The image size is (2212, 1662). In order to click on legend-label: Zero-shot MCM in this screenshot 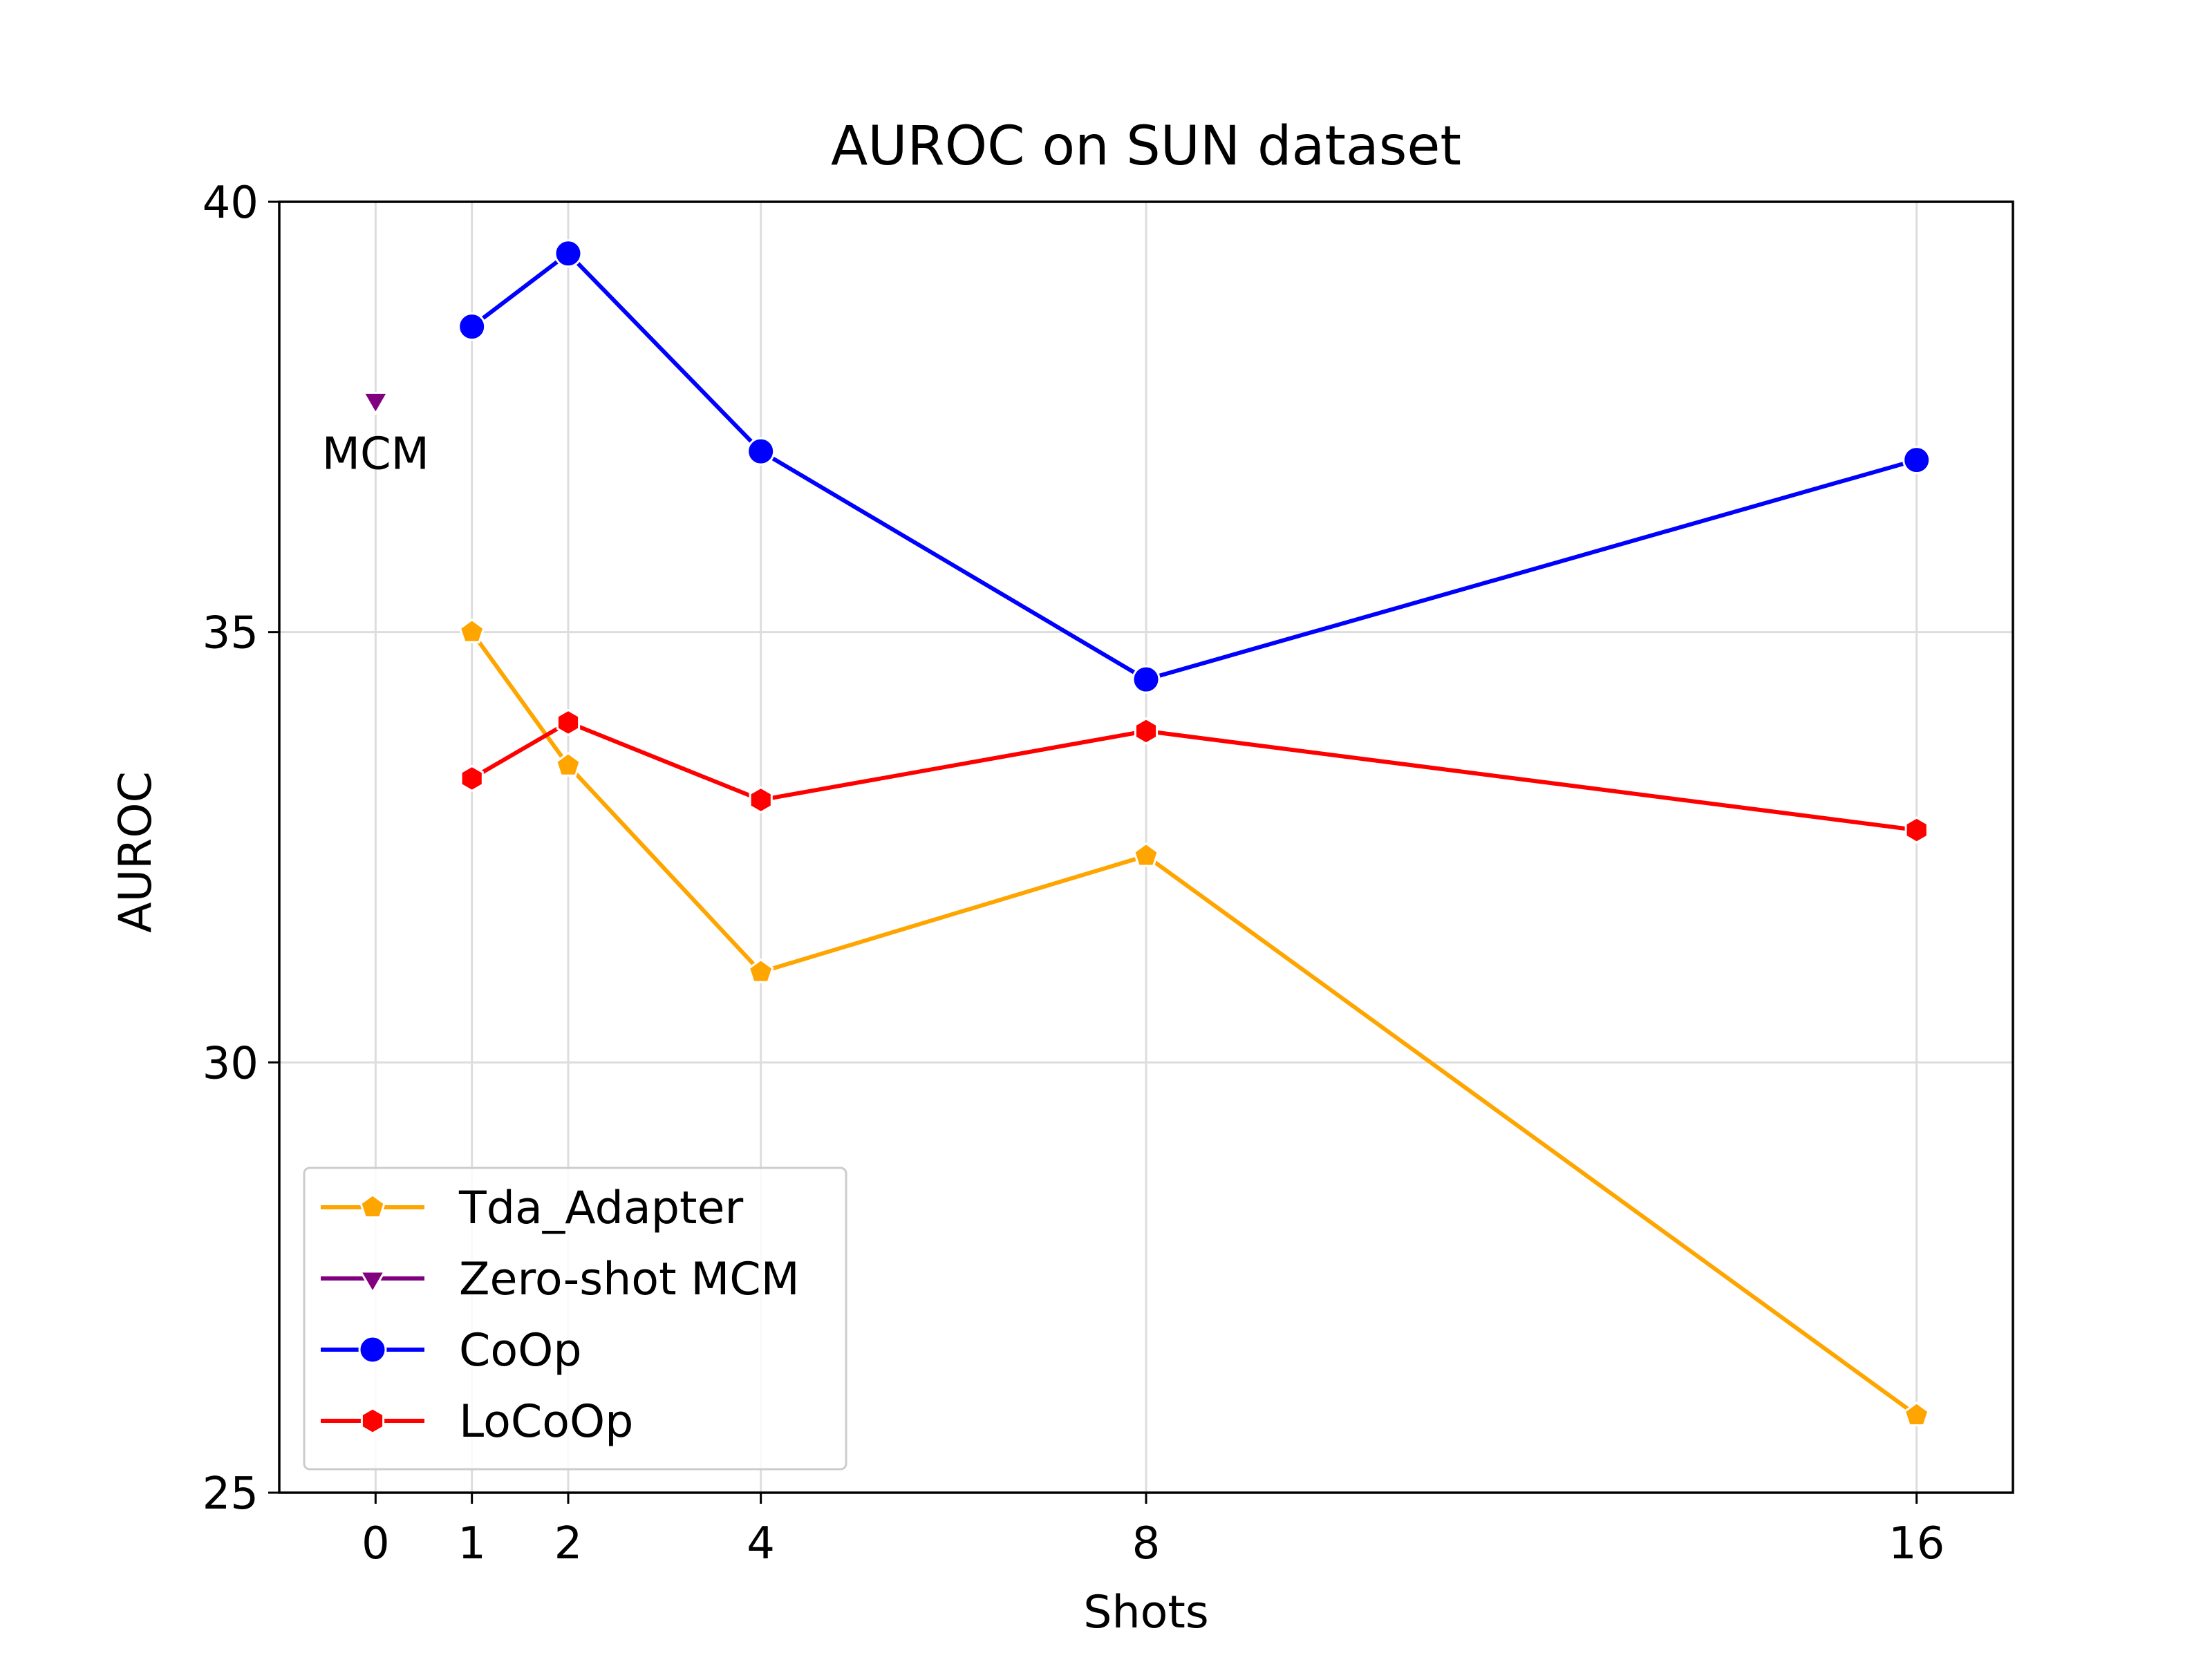, I will do `click(629, 1279)`.